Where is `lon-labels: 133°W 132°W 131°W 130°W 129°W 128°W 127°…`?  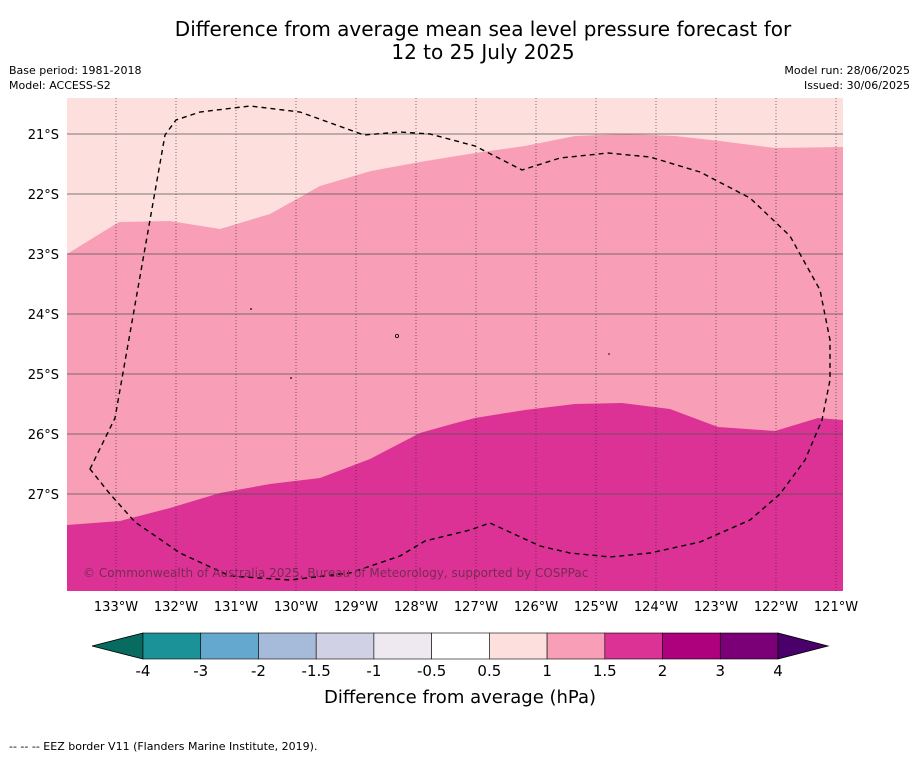 lon-labels: 133°W 132°W 131°W 130°W 129°W 128°W 127°… is located at coordinates (476, 607).